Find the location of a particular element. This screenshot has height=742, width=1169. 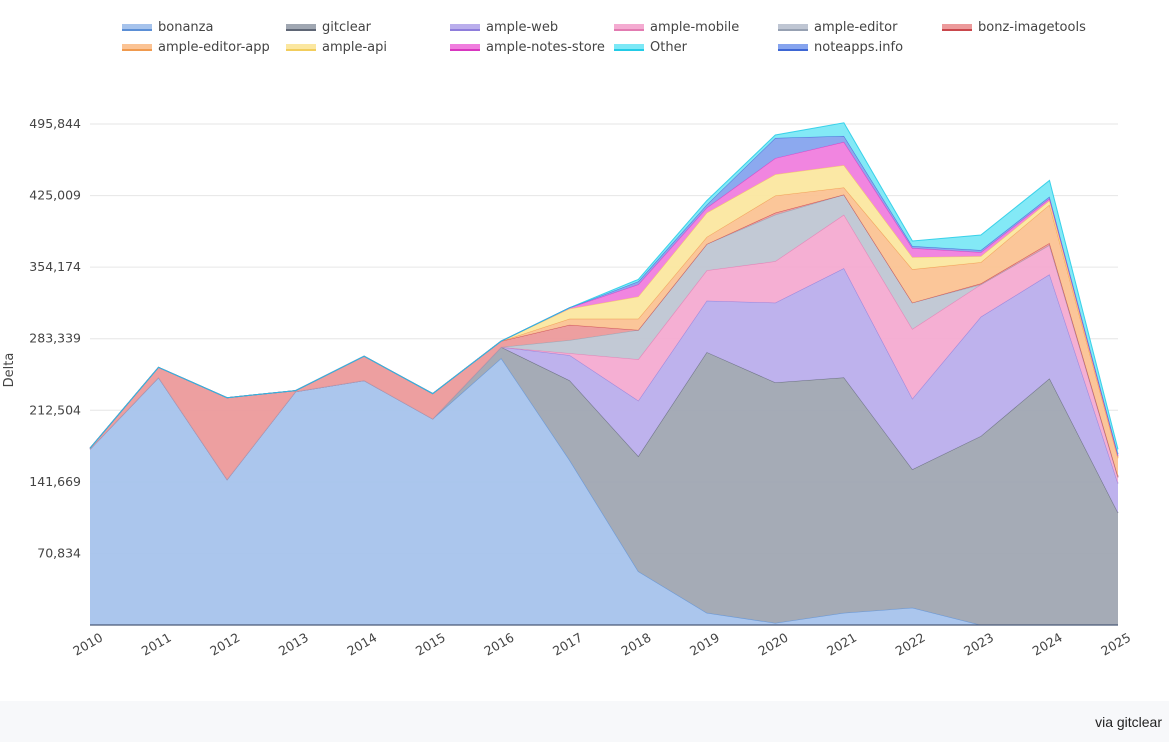

legend-item-bonanza: bonanza is located at coordinates (167, 27).